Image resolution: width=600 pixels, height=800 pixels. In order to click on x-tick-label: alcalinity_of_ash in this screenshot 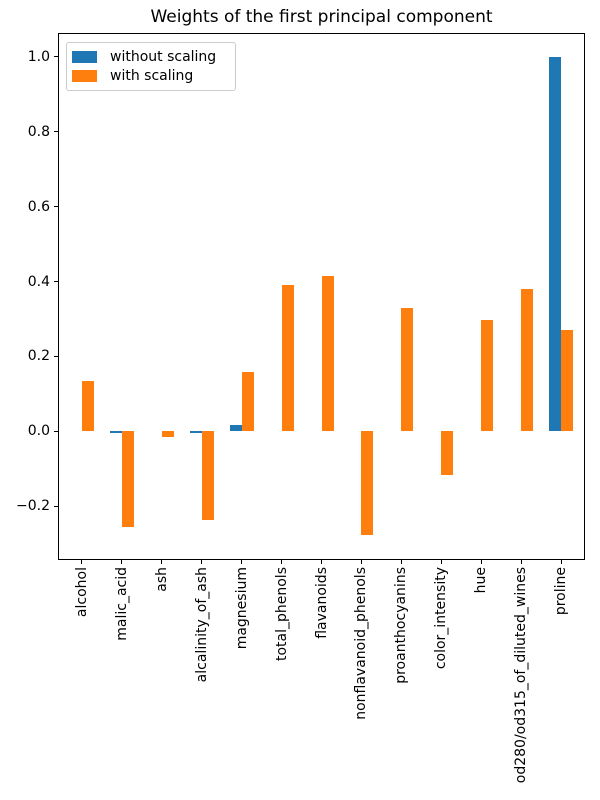, I will do `click(201, 625)`.